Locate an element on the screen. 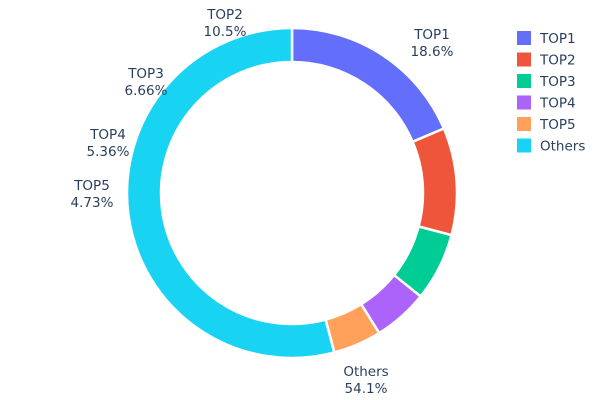 The image size is (600, 400). legend-label: TOP4 is located at coordinates (557, 104).